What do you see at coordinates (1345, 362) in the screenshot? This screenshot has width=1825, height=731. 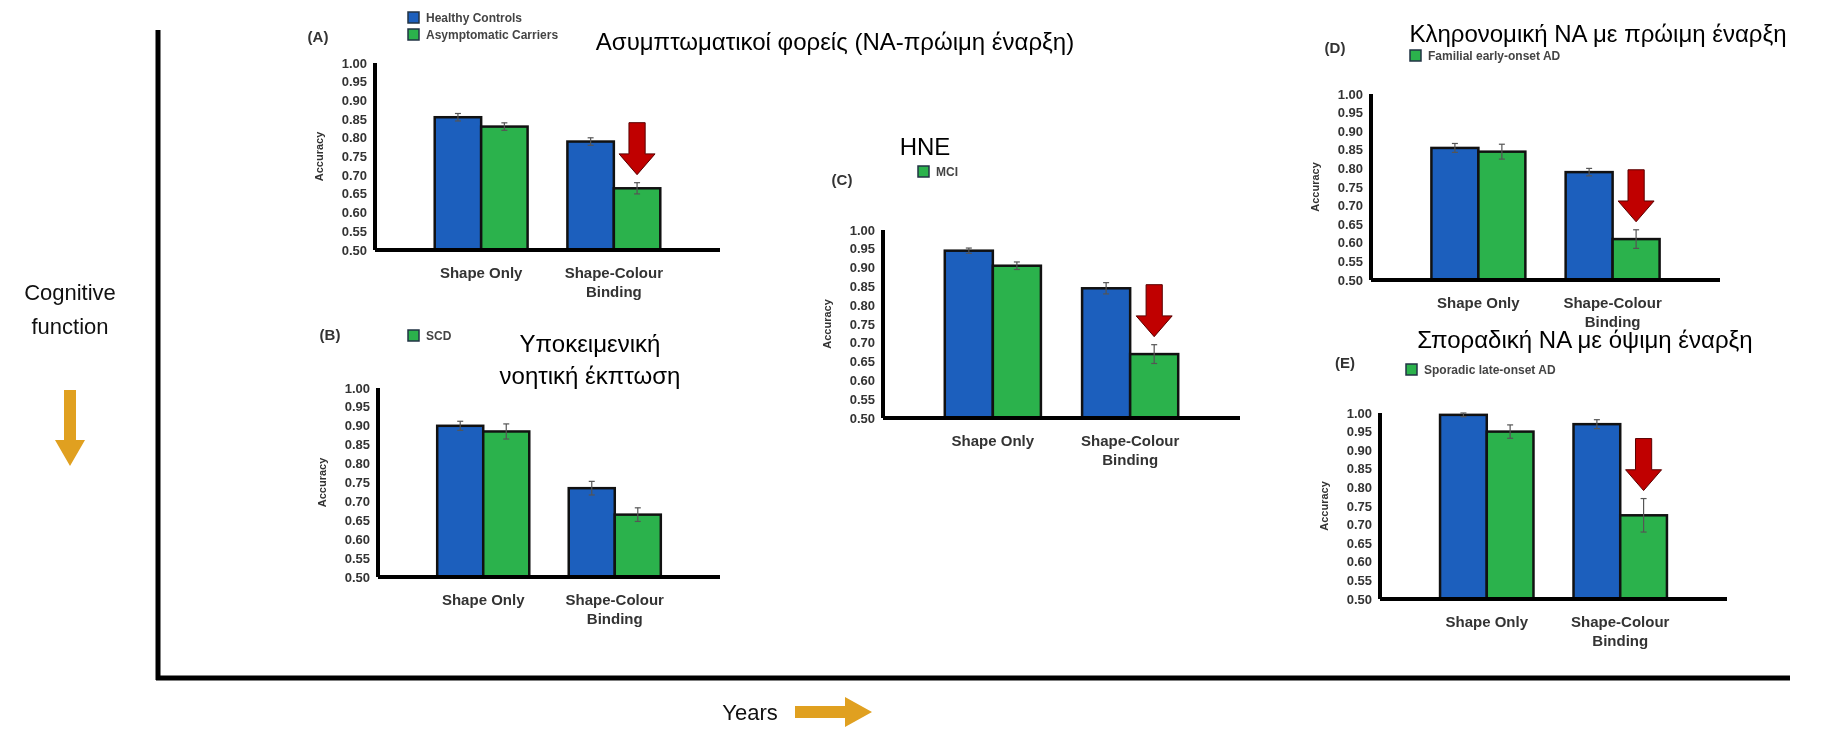 I see `chart-title: (E)` at bounding box center [1345, 362].